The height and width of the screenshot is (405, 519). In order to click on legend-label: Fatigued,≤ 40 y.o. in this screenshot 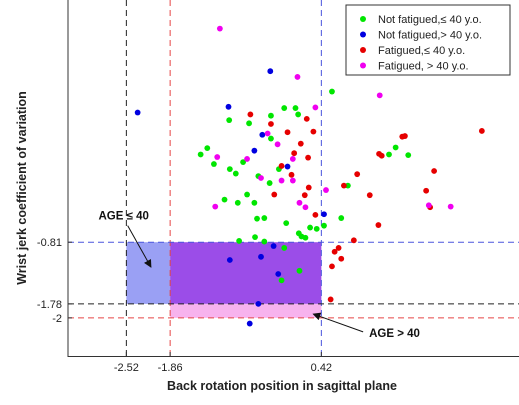, I will do `click(421, 51)`.